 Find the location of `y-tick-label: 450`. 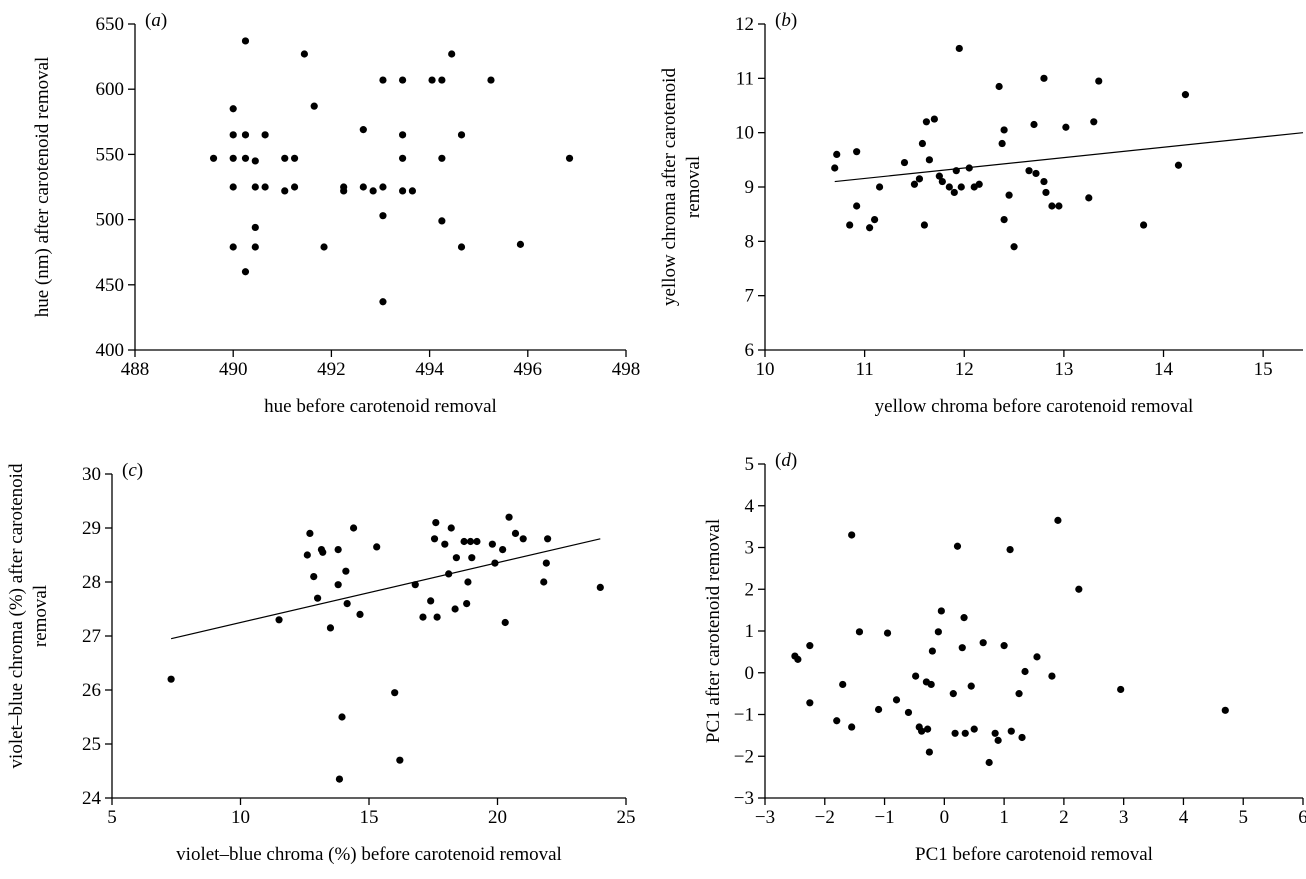

y-tick-label: 450 is located at coordinates (110, 285).